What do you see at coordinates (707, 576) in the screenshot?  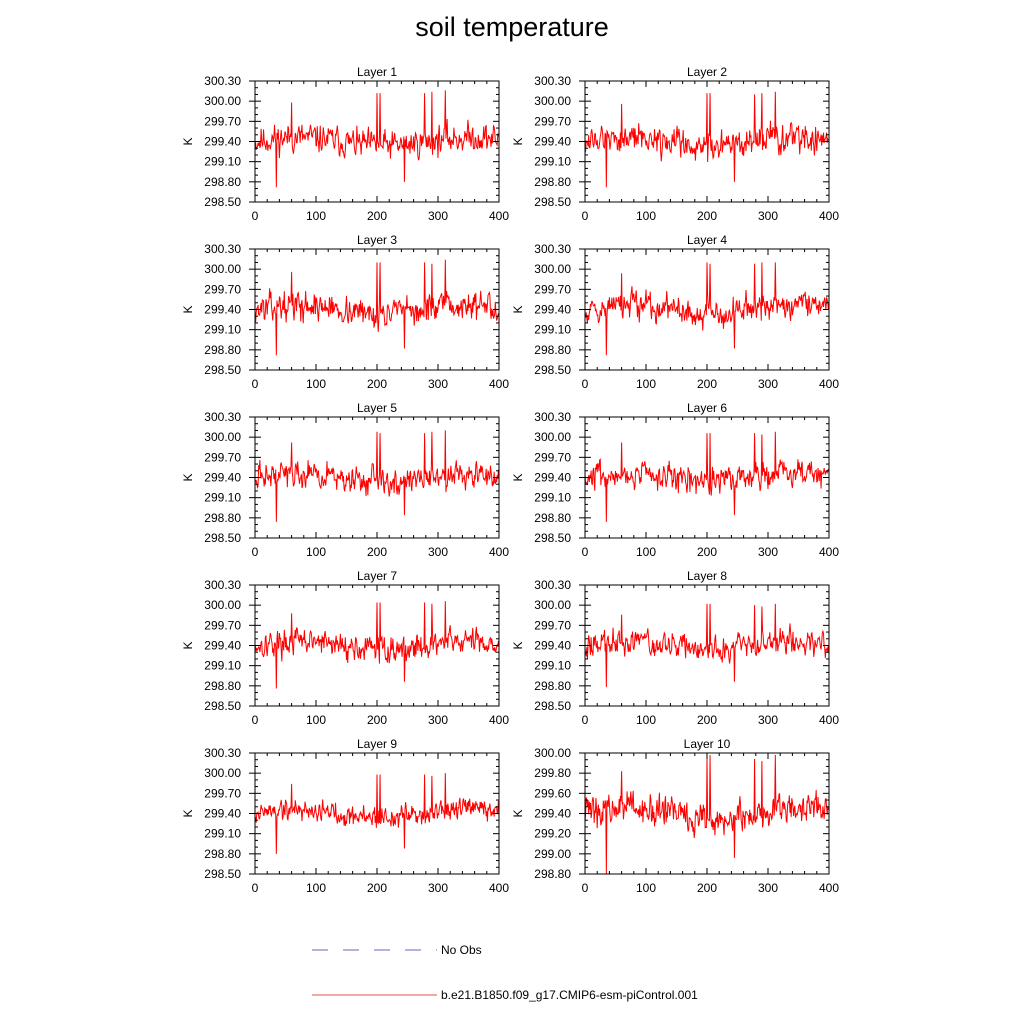 I see `panel-title: Layer 8` at bounding box center [707, 576].